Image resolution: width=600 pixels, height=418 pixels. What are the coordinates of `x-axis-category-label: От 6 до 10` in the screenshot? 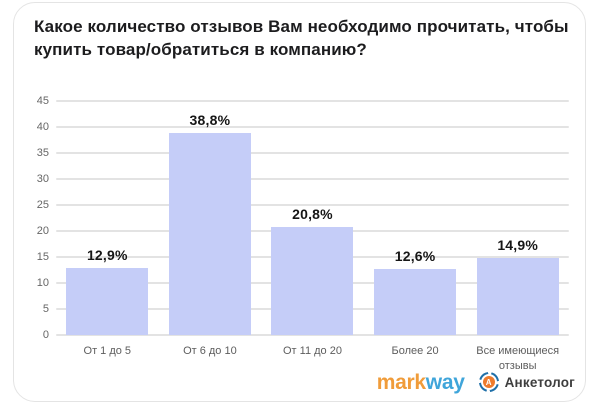 It's located at (210, 351).